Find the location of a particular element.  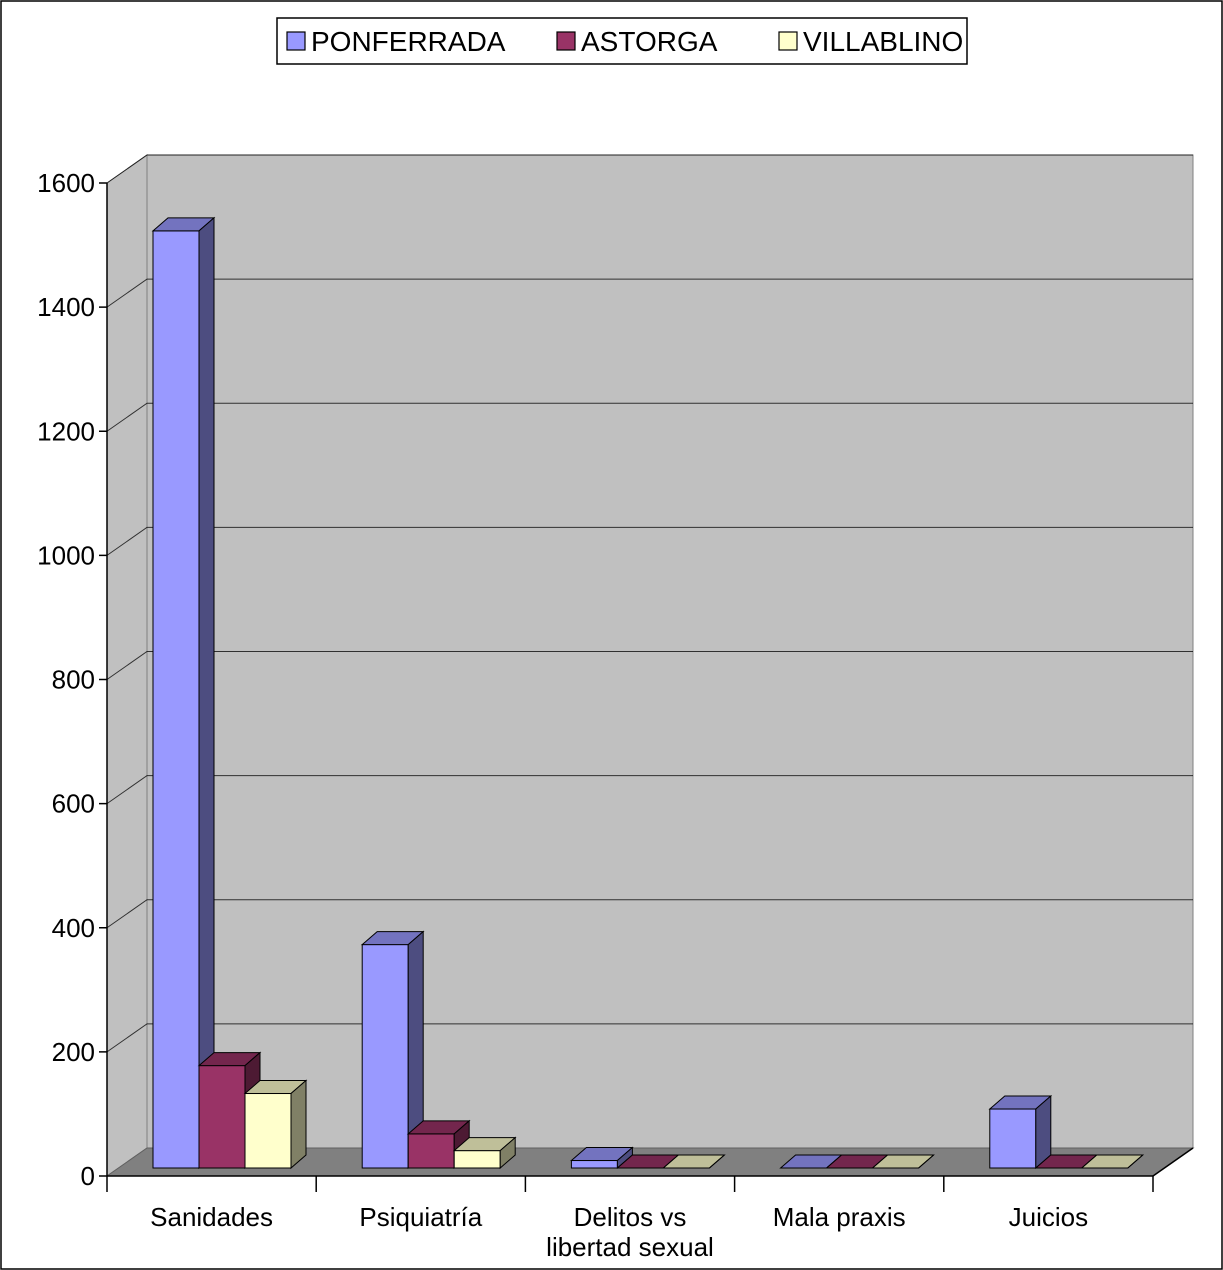

x-category-label: Delitos vs is located at coordinates (630, 1217).